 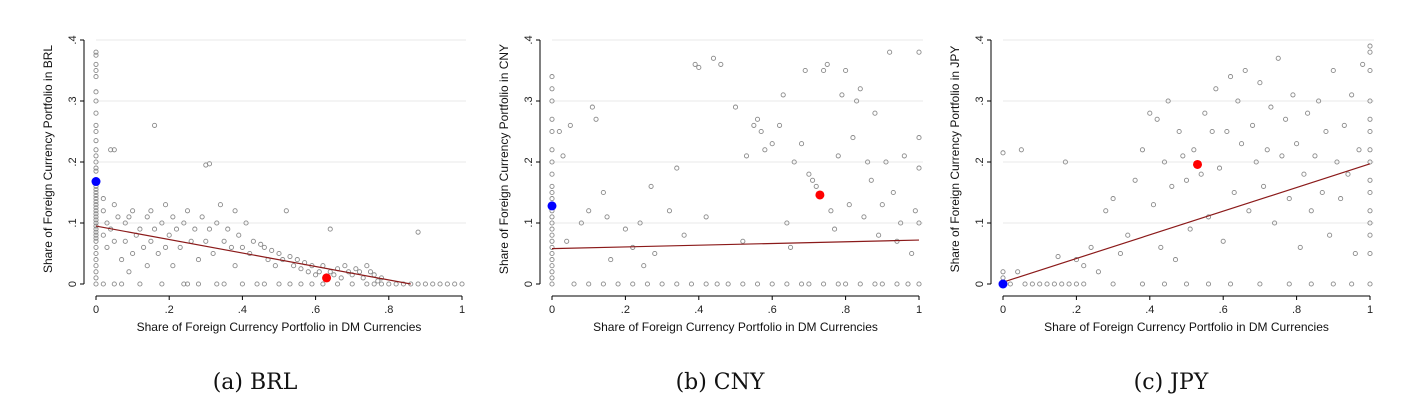 What do you see at coordinates (1171, 382) in the screenshot?
I see `panel-caption: (c) JPY` at bounding box center [1171, 382].